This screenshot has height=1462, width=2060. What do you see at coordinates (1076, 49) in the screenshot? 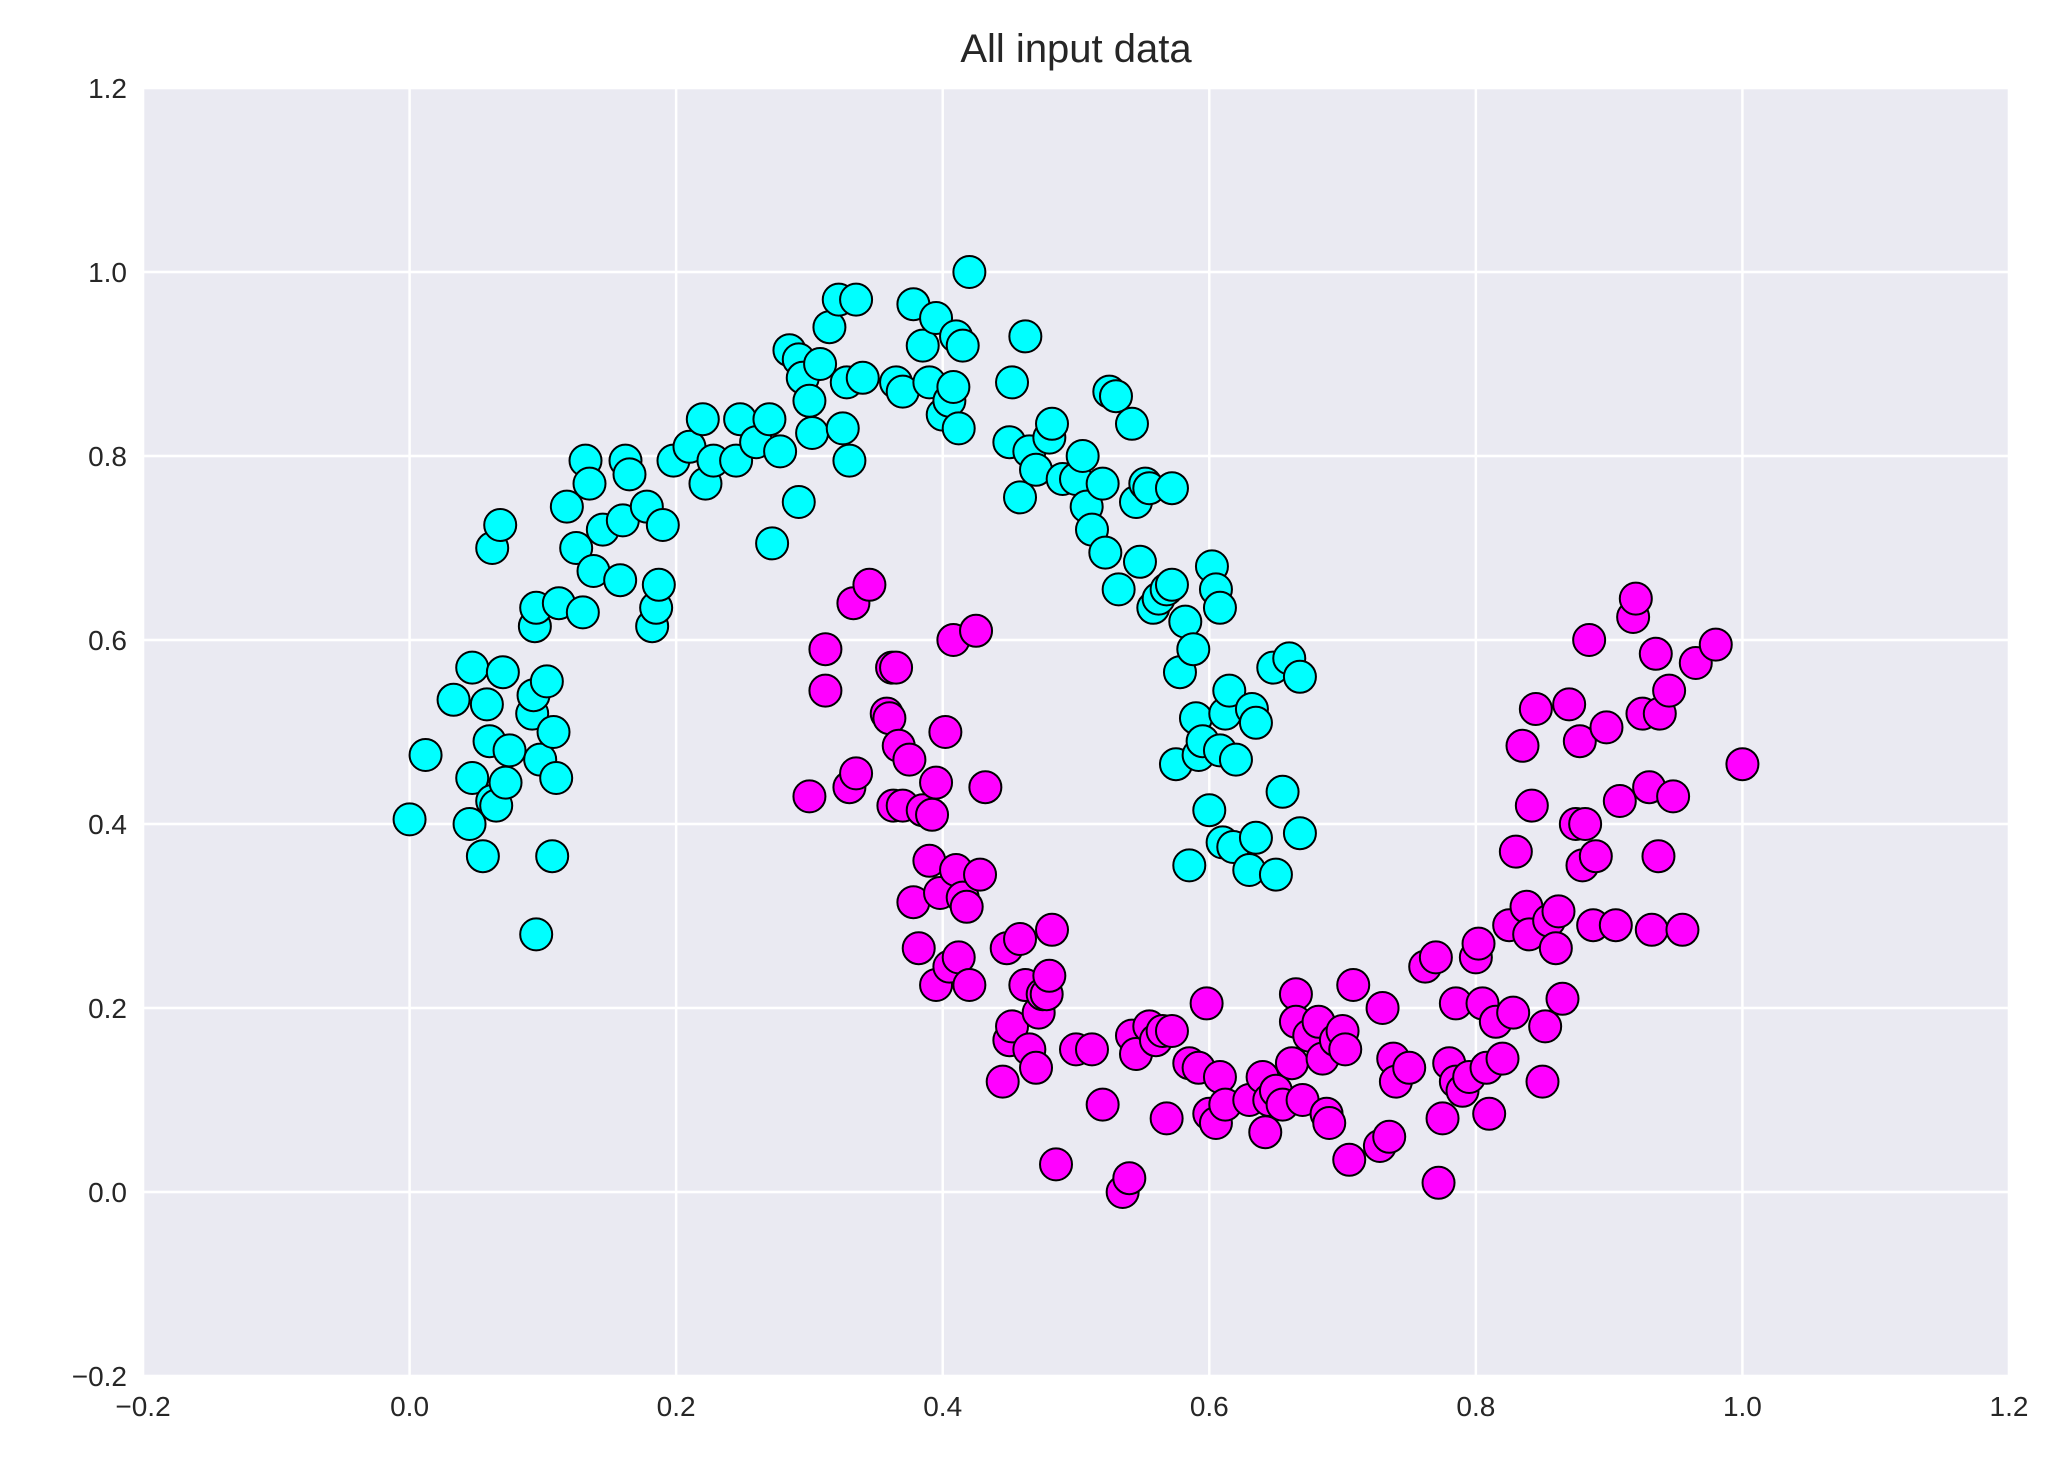
I see `chart-title: All input data` at bounding box center [1076, 49].